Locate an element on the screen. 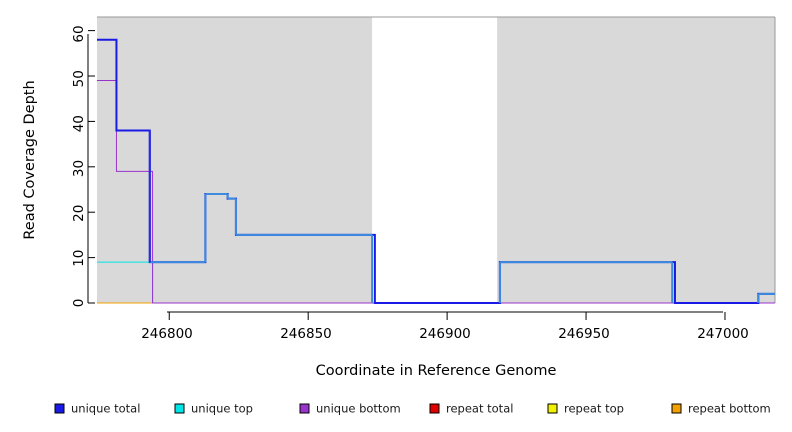 This screenshot has height=432, width=792. gap-regions is located at coordinates (435, 160).